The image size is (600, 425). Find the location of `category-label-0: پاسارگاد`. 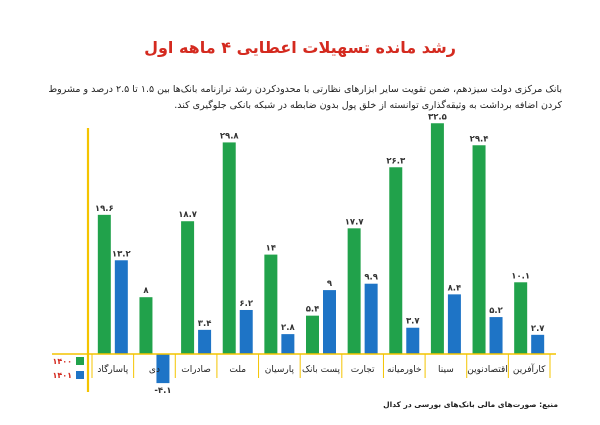

category-label-0: پاسارگاد is located at coordinates (112, 369).